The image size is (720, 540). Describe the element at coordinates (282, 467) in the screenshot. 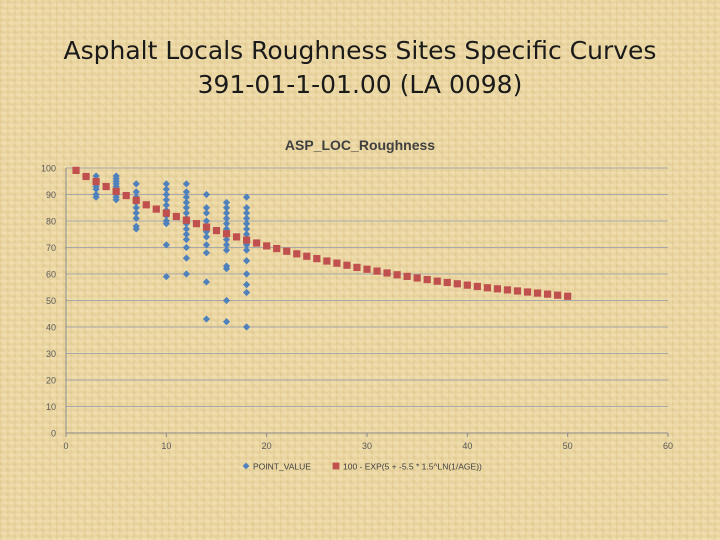

I see `legend-label-1: POINT_VALUE` at that location.